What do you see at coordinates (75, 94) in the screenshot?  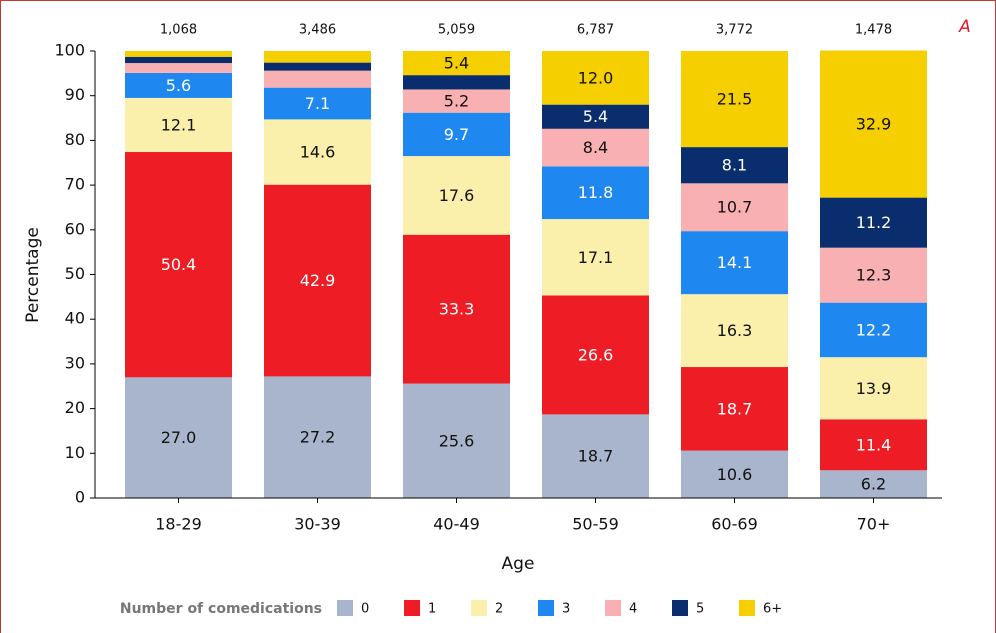 I see `y-tick-label: 90` at bounding box center [75, 94].